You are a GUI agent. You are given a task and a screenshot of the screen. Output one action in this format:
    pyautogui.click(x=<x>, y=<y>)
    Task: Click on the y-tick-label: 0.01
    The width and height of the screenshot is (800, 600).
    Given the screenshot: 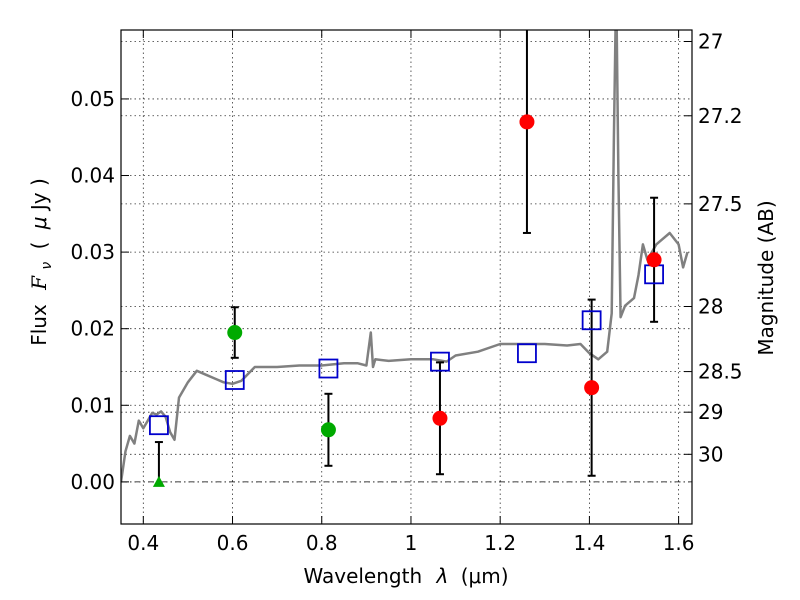 What is the action you would take?
    pyautogui.click(x=92, y=405)
    